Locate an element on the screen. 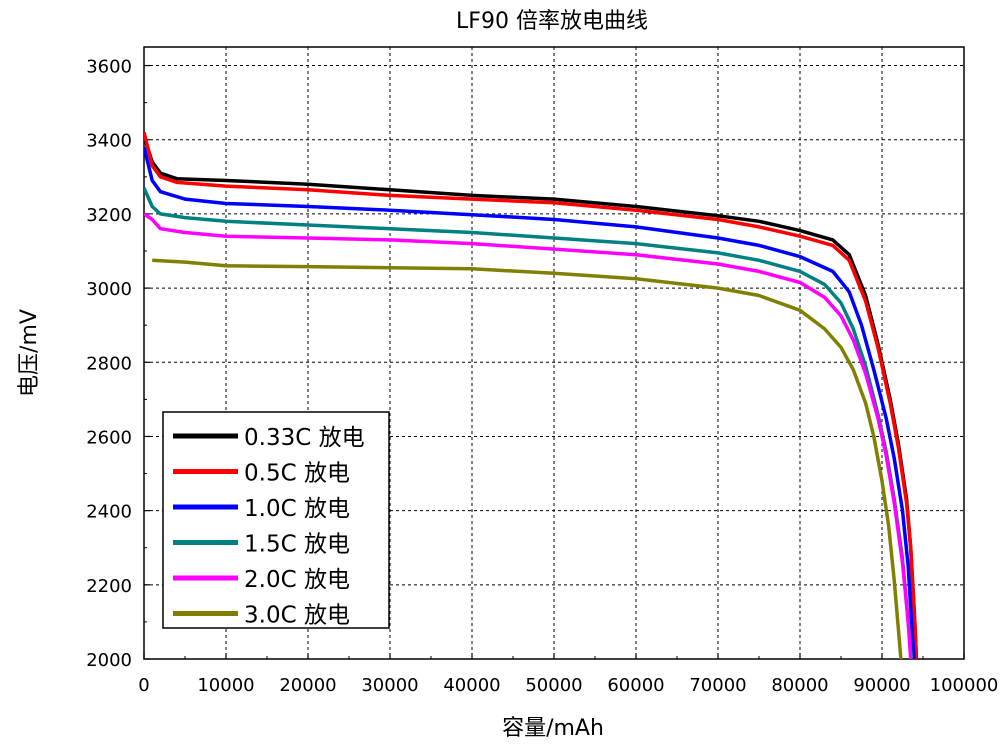 This screenshot has height=744, width=1008. y-tick-label: 3200 is located at coordinates (109, 215).